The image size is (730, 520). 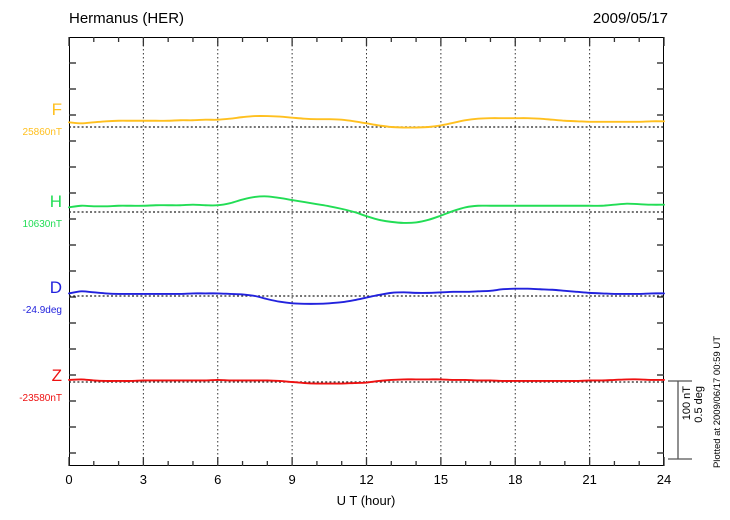 I want to click on component-baseline-D: -24.9deg, so click(x=42, y=310).